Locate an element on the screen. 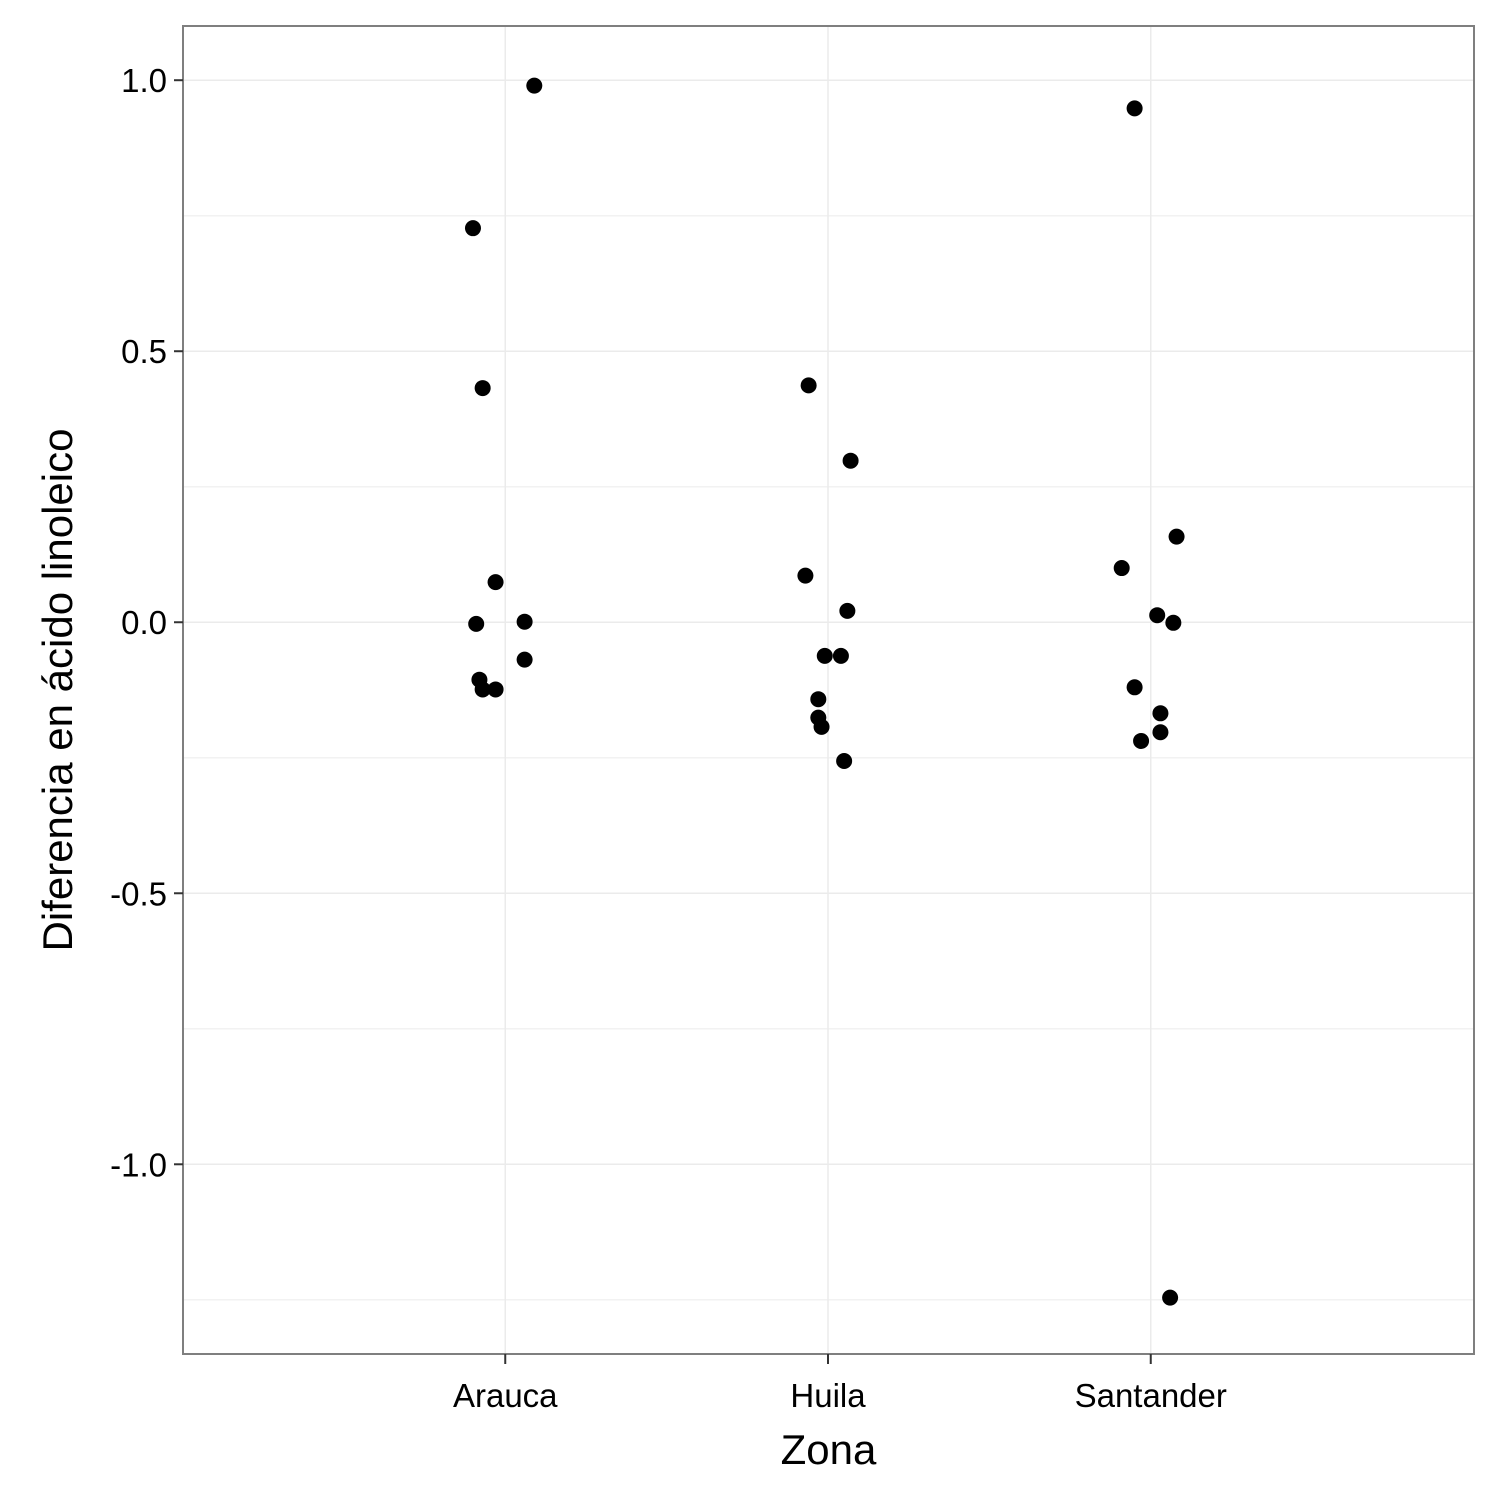  y-axis-title: Diferencia en ácido linoleico is located at coordinates (57, 690).